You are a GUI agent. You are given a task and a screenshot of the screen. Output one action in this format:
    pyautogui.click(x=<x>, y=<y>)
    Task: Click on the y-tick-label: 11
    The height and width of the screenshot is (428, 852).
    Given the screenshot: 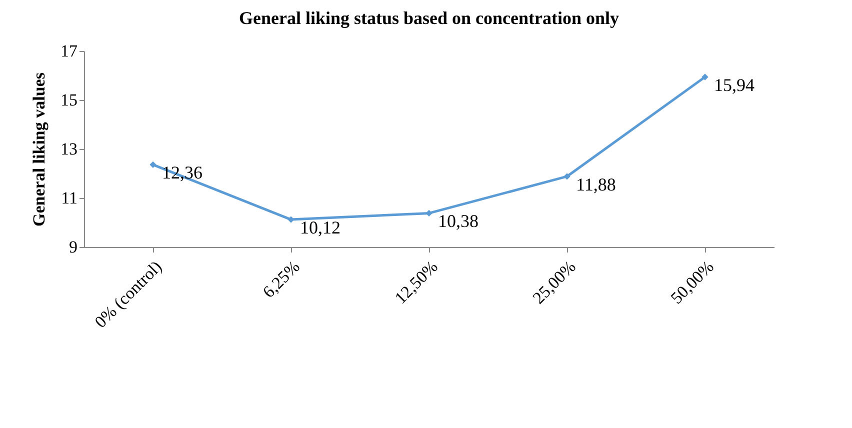 What is the action you would take?
    pyautogui.click(x=69, y=198)
    